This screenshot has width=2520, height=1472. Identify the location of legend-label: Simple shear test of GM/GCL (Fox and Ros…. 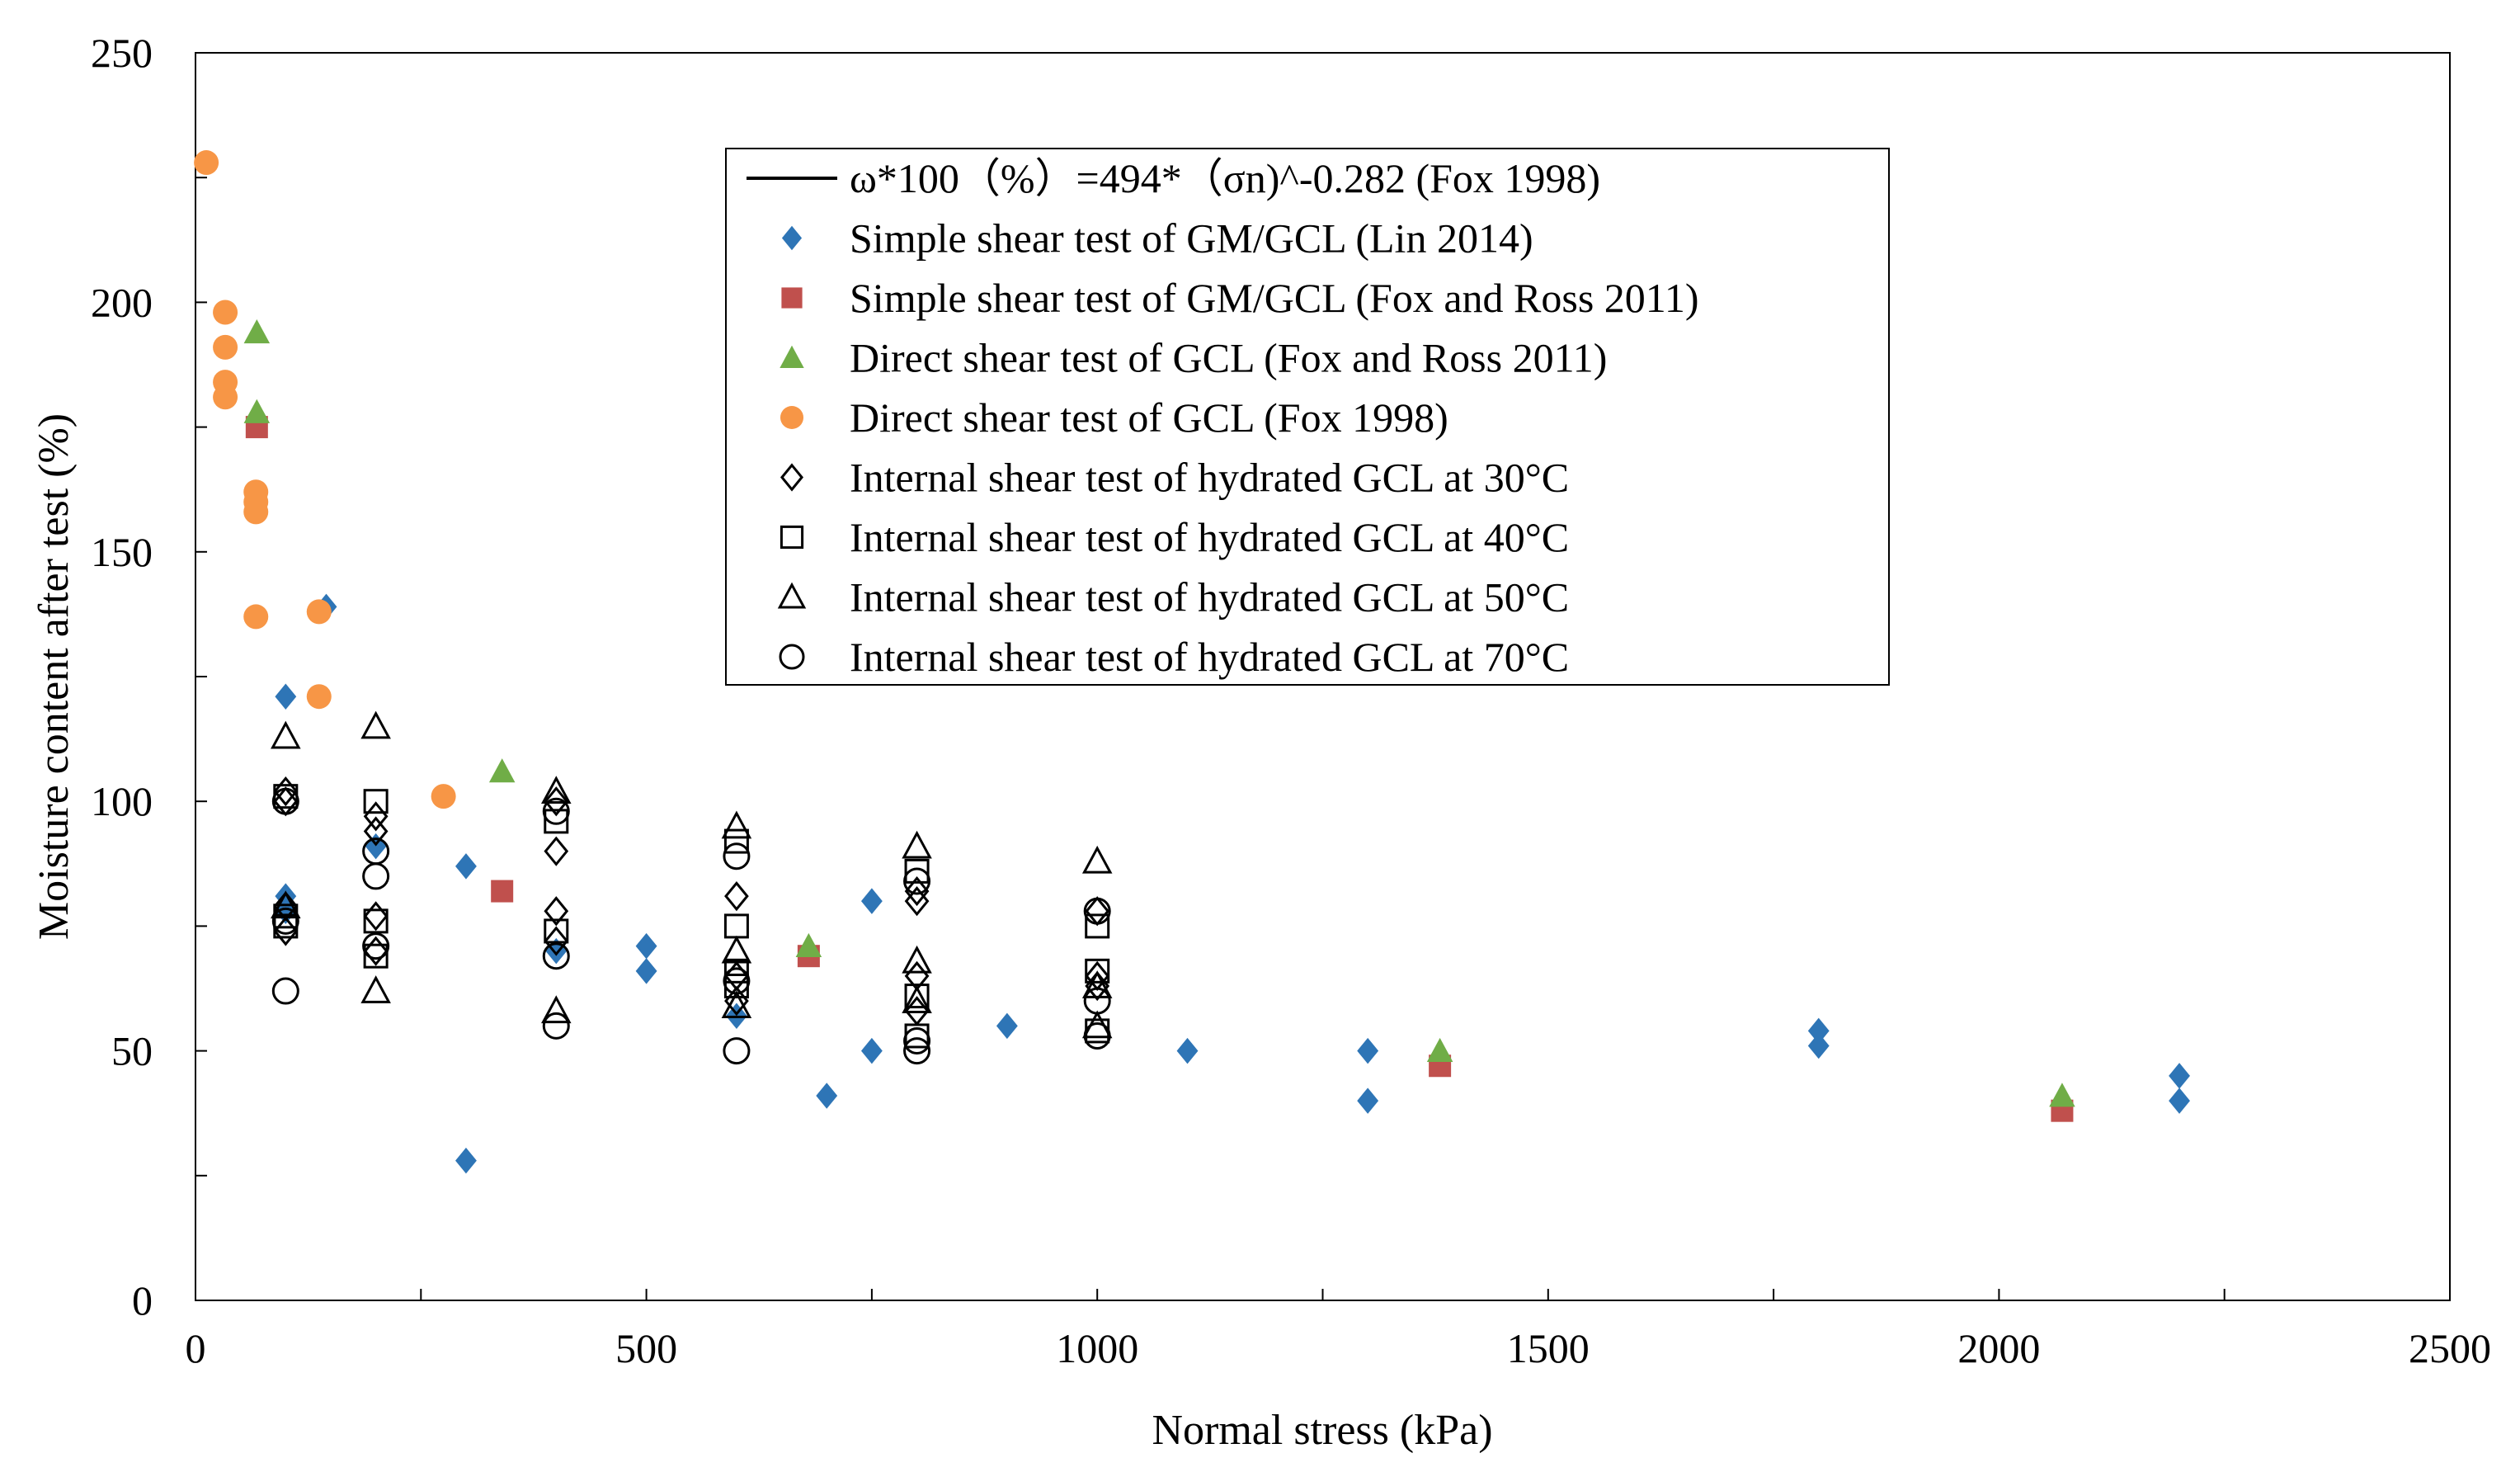
(1274, 298).